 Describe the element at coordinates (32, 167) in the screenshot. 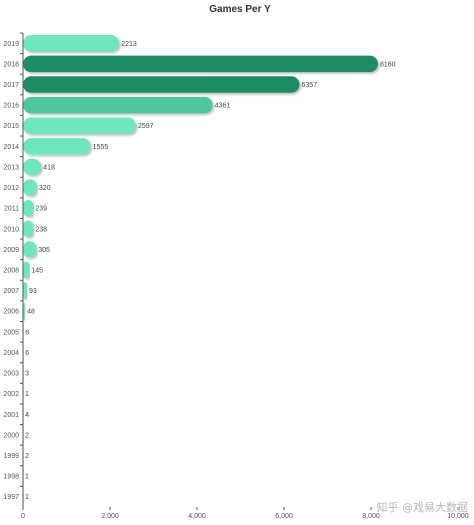

I see `bar-2013` at that location.